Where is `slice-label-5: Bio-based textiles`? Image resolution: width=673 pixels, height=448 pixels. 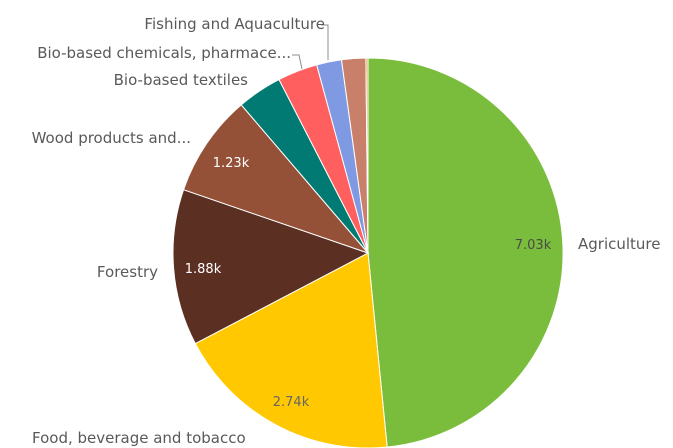
slice-label-5: Bio-based textiles is located at coordinates (181, 80).